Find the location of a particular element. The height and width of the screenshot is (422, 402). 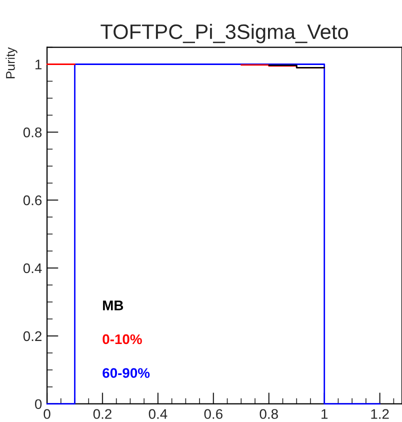

text: 0-10% is located at coordinates (122, 339).